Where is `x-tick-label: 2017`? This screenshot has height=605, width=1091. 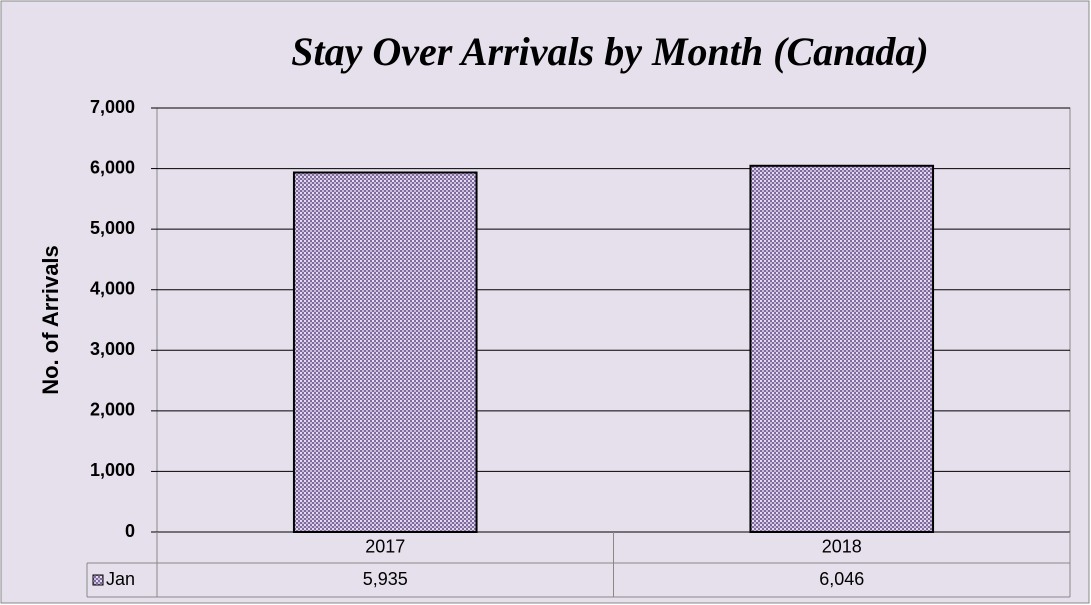 x-tick-label: 2017 is located at coordinates (385, 546).